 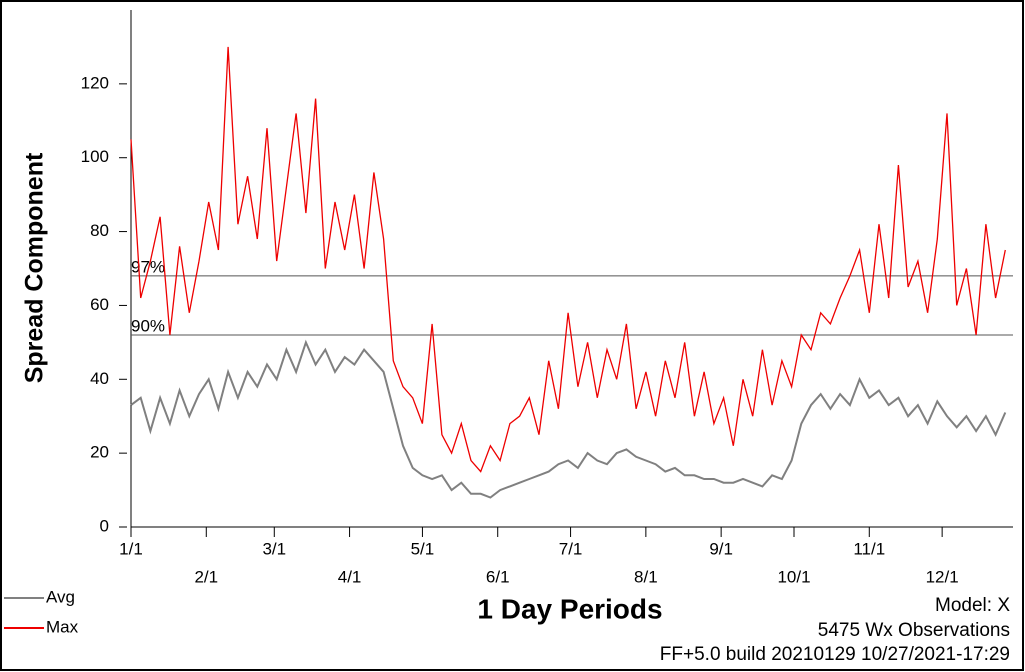 I want to click on x-tick-label: 1/1, so click(x=131, y=548).